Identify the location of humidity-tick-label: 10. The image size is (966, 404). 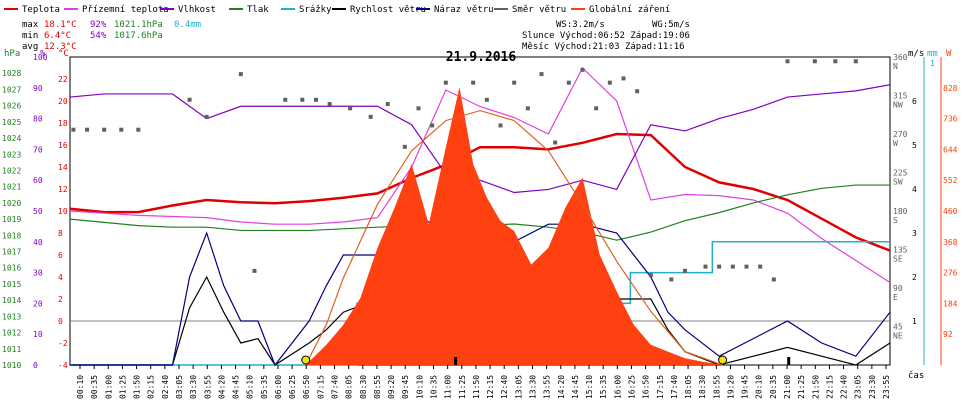
(38, 334).